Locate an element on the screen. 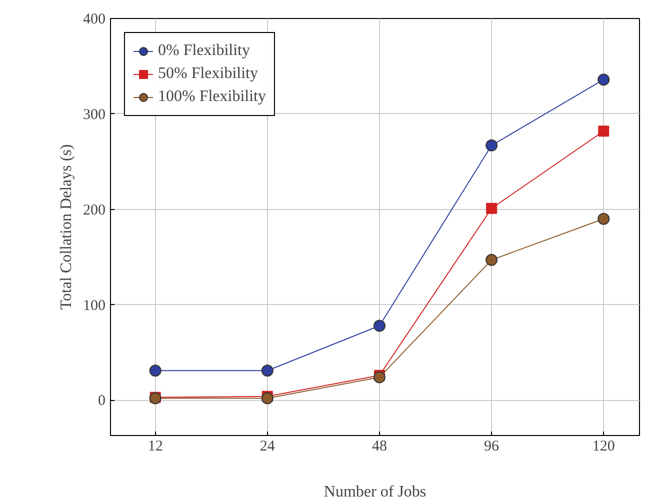  legend-label: 100% Flexibility is located at coordinates (212, 97).